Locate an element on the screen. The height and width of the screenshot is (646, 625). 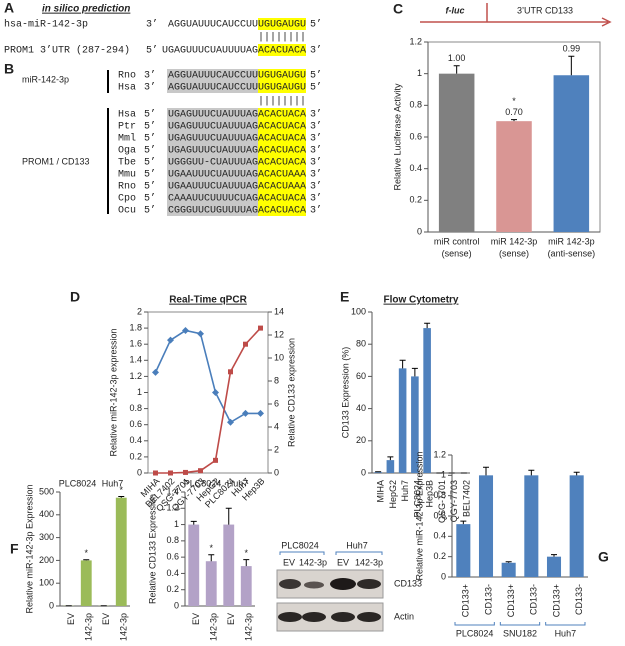
panel-letter: D is located at coordinates (75, 297).